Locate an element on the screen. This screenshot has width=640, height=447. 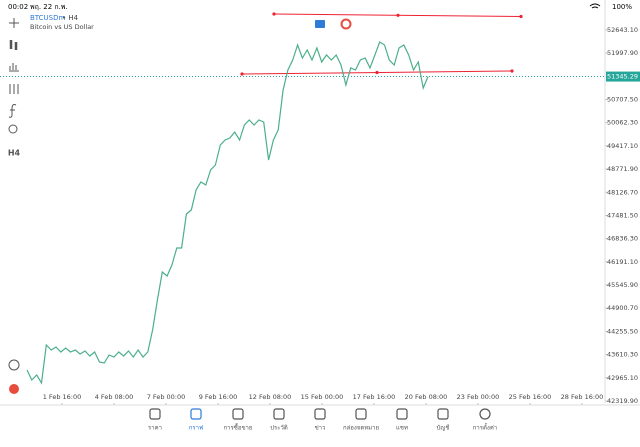
signal-button is located at coordinates (346, 24).